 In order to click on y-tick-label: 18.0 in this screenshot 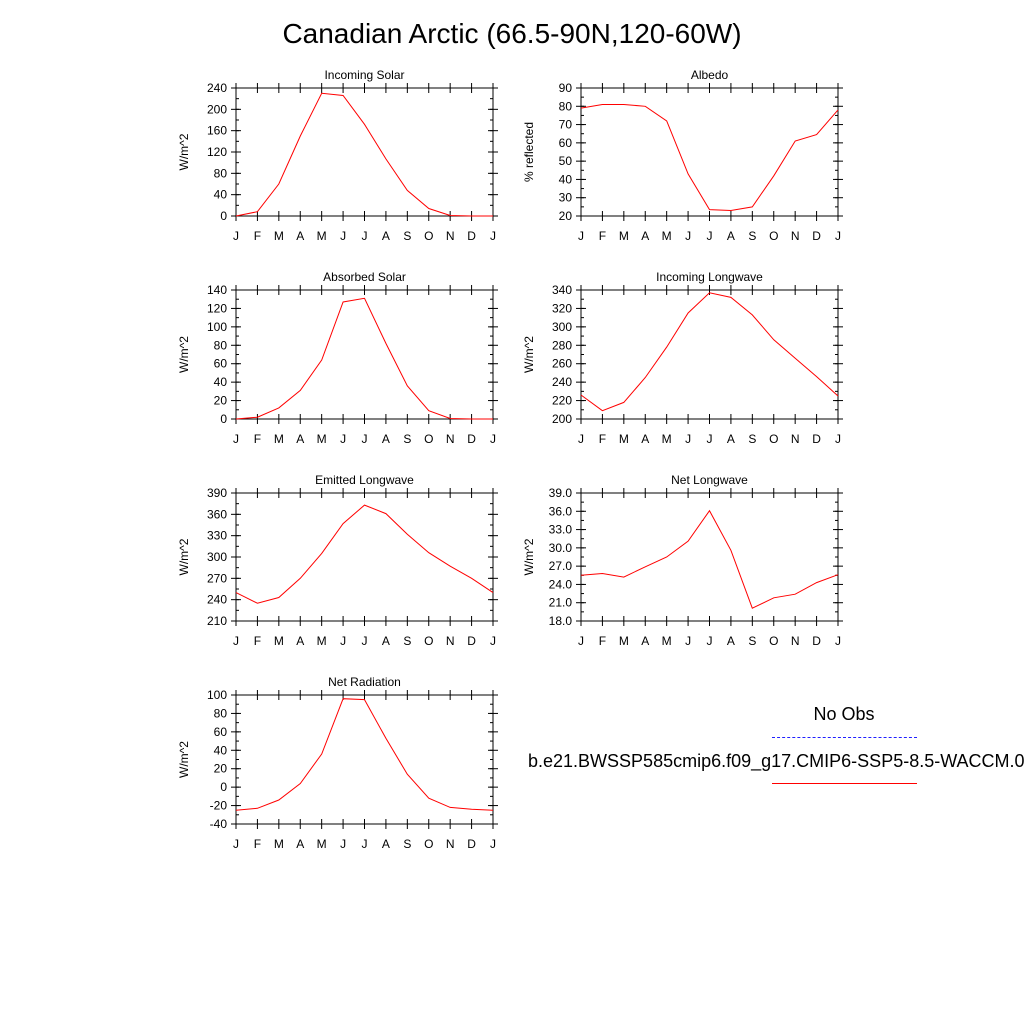, I will do `click(561, 621)`.